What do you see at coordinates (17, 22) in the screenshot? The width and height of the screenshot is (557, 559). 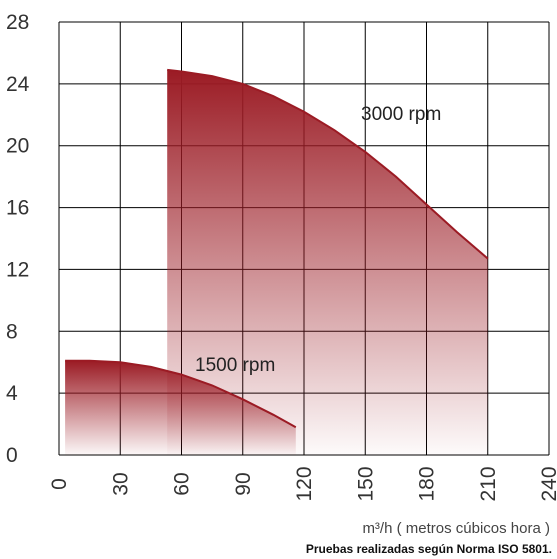 I see `y-tick-label-28: 28` at bounding box center [17, 22].